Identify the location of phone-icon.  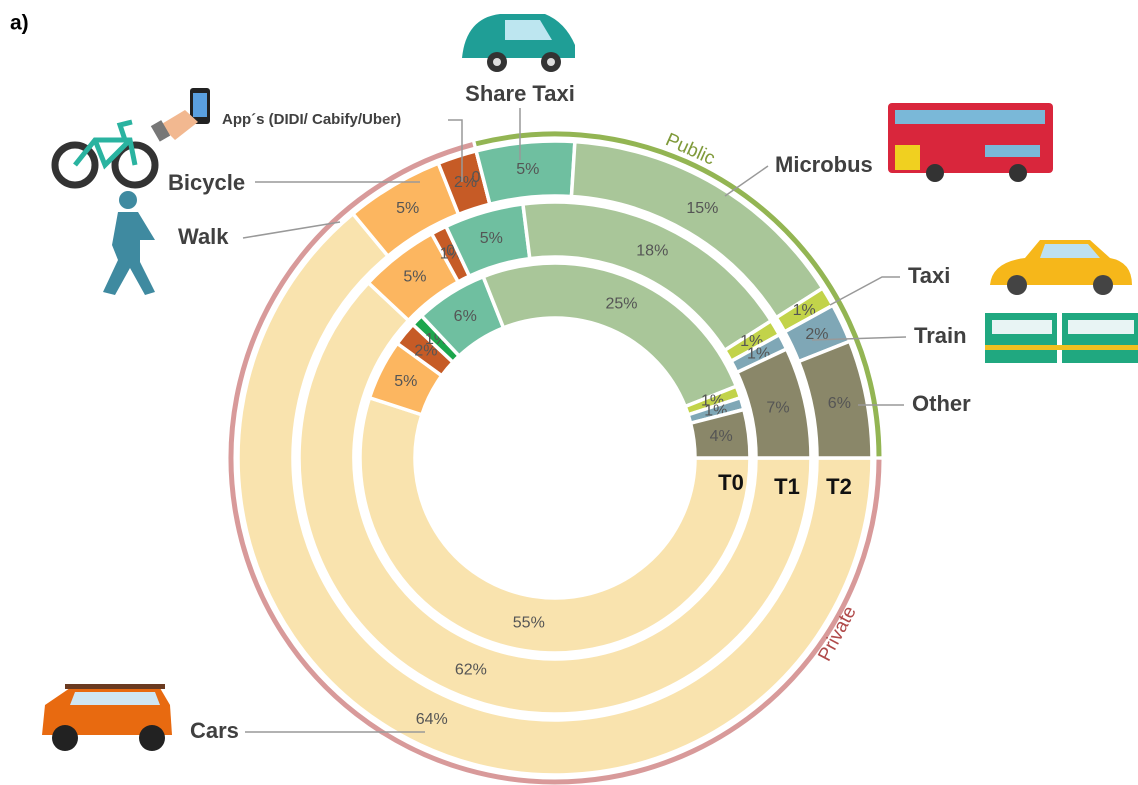
(180, 115).